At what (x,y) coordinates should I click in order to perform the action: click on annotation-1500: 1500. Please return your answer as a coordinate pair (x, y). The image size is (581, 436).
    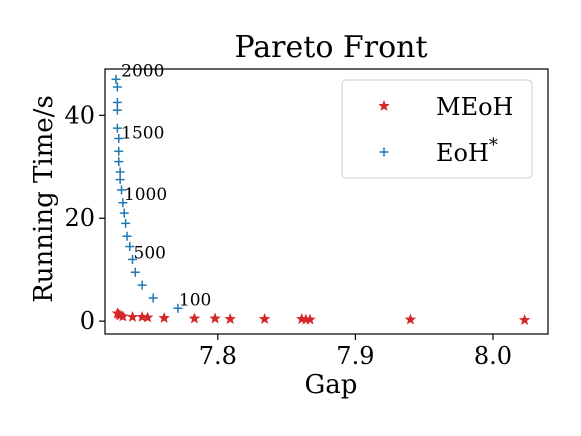
    Looking at the image, I should click on (142, 133).